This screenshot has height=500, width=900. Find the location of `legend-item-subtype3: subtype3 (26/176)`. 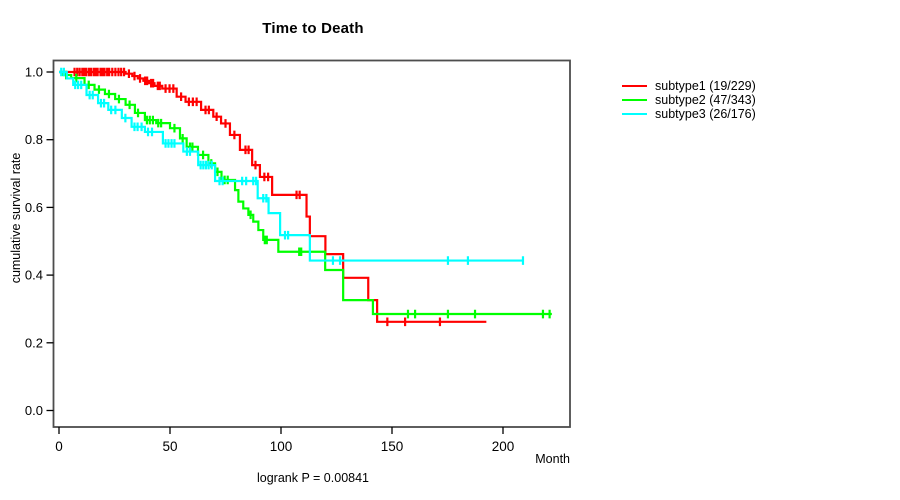

legend-item-subtype3: subtype3 (26/176) is located at coordinates (689, 114).